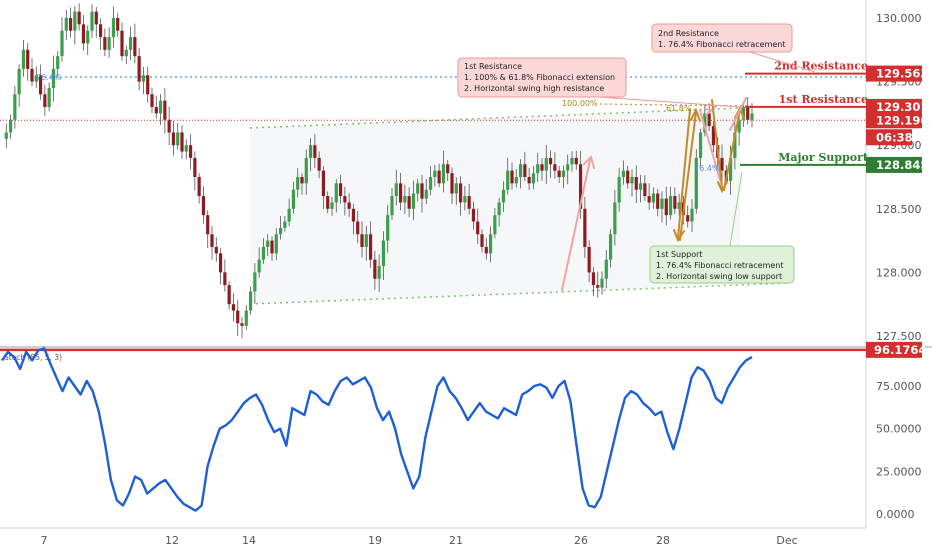  I want to click on svg-text: 1st Resistance, so click(493, 66).